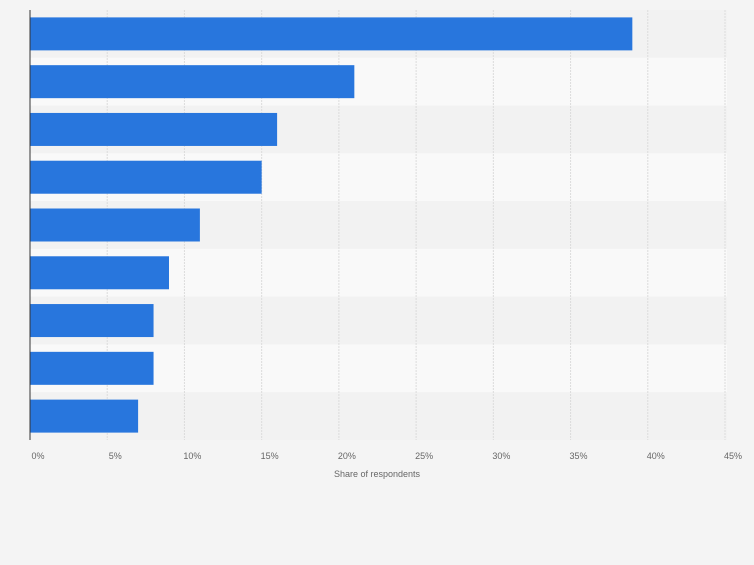  Describe the element at coordinates (115, 456) in the screenshot. I see `x-tick-label: 5%` at that location.